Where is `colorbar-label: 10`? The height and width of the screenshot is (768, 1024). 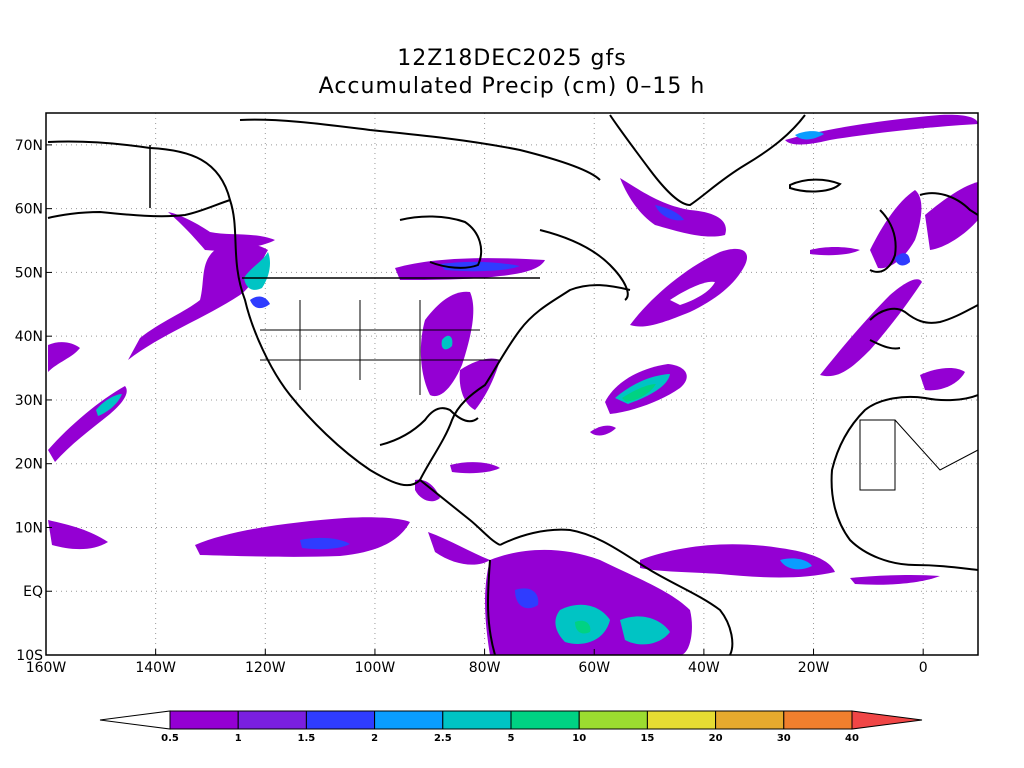
colorbar-label: 10 is located at coordinates (579, 738).